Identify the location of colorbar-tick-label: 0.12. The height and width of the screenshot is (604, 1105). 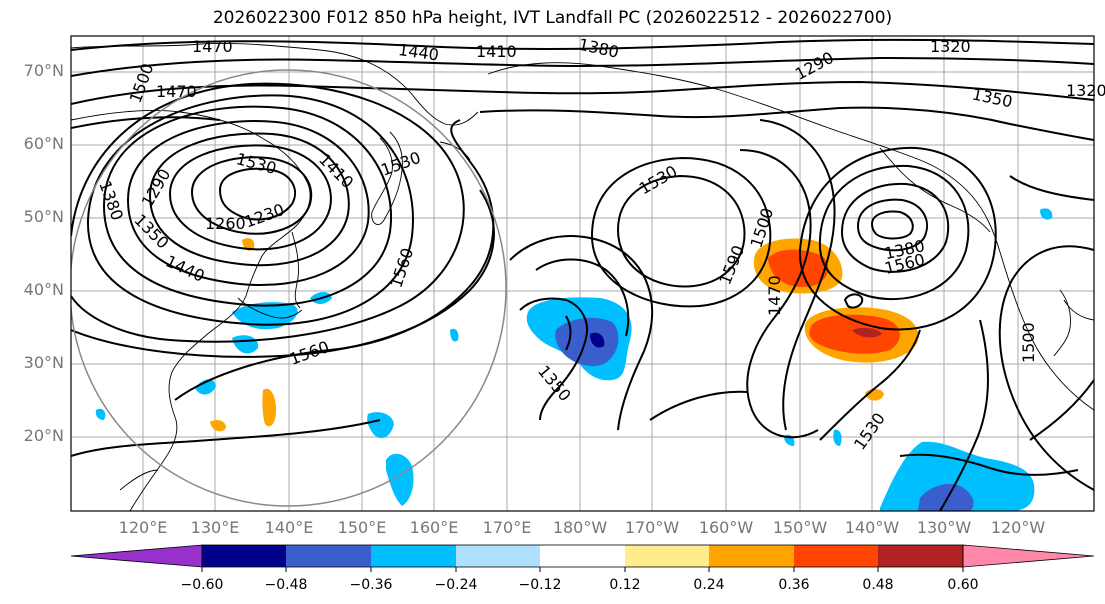
(625, 585).